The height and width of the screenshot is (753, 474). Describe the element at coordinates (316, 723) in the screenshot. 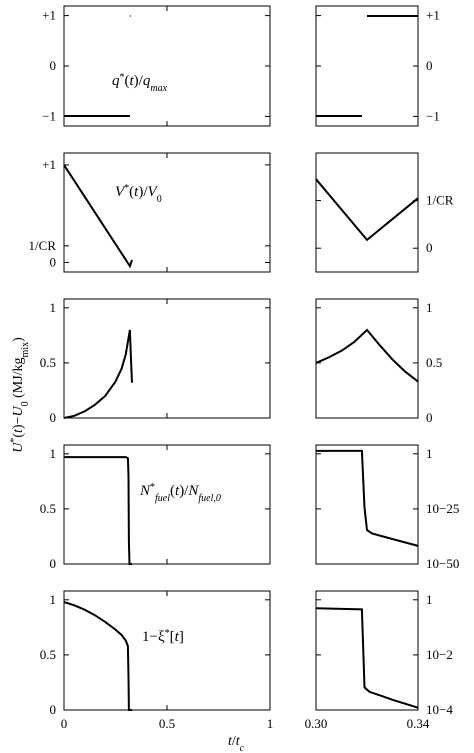

I see `x-tick-label: 0.30` at that location.